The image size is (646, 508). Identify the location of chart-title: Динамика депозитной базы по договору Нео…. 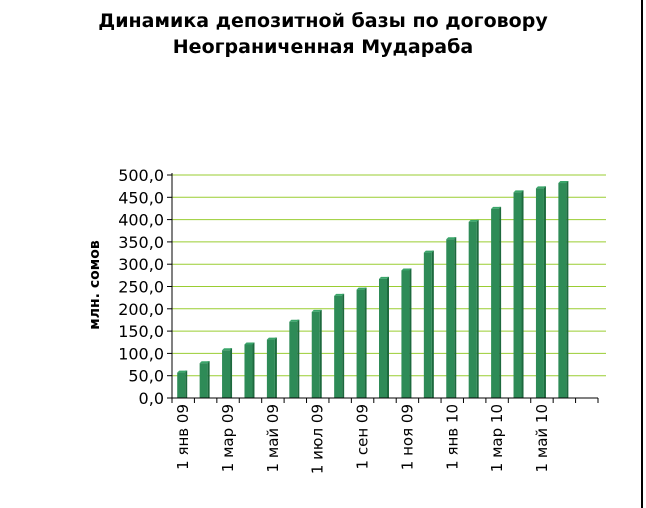
(323, 34).